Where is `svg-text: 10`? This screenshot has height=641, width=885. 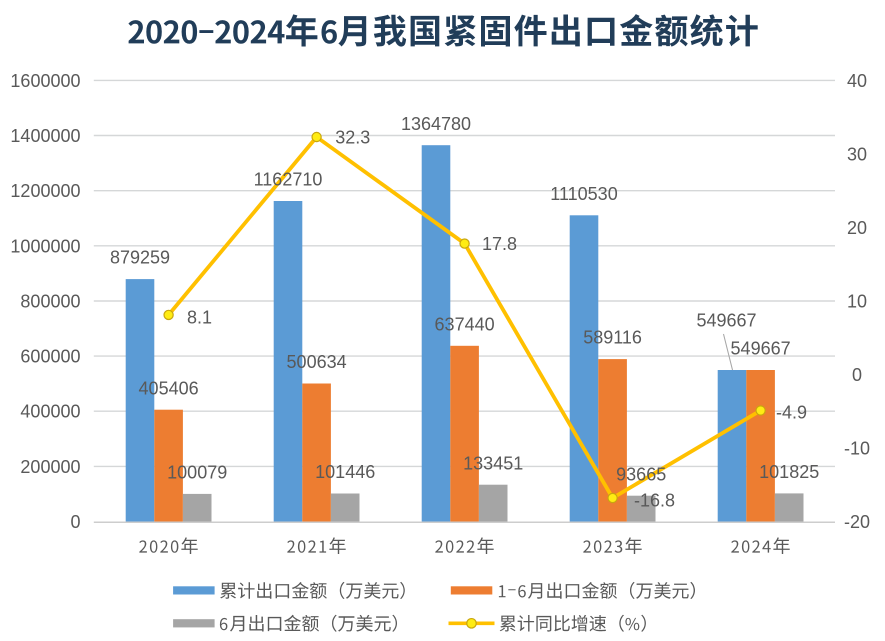
svg-text: 10 is located at coordinates (857, 301).